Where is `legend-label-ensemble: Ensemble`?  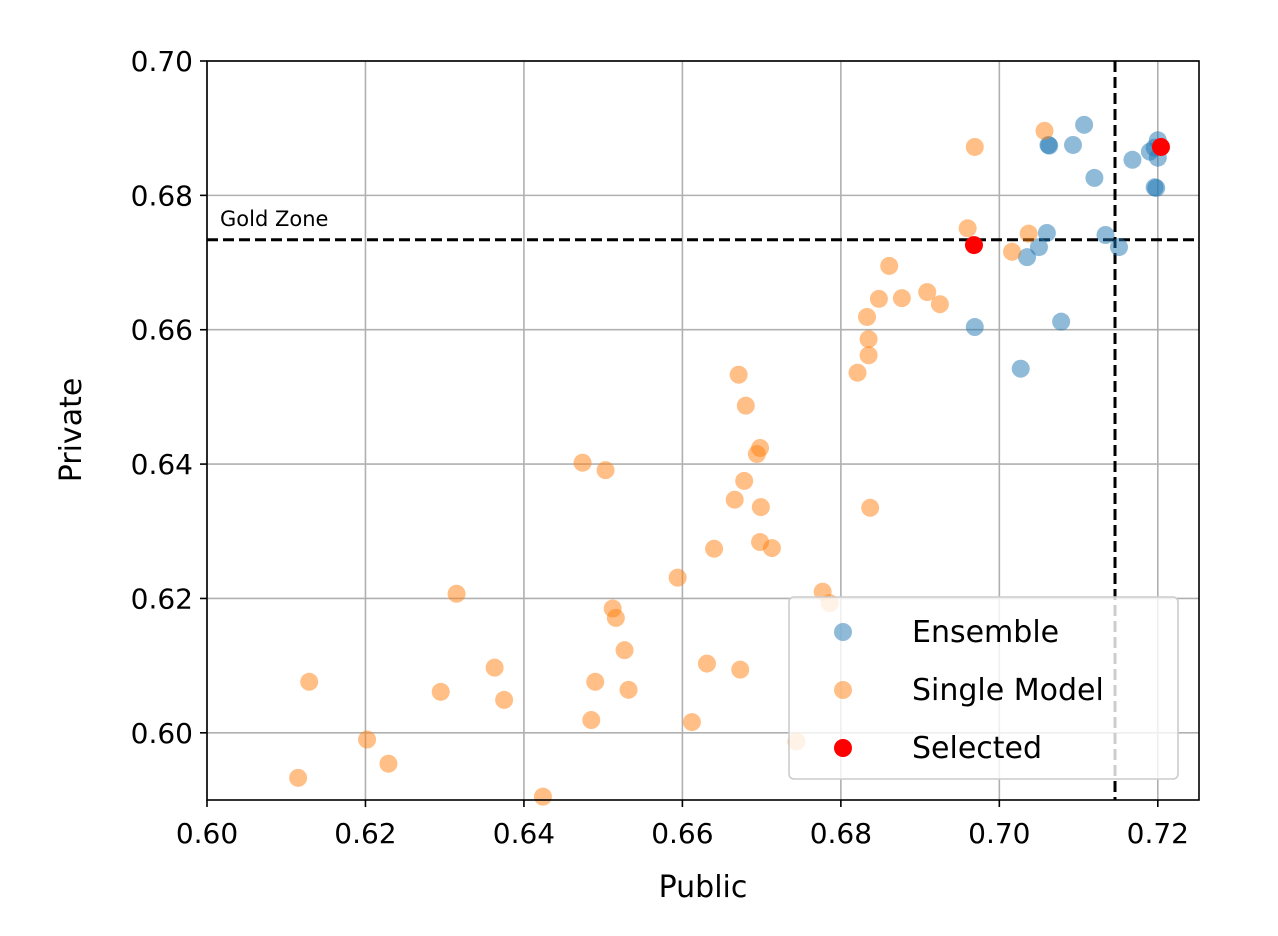
legend-label-ensemble: Ensemble is located at coordinates (985, 632).